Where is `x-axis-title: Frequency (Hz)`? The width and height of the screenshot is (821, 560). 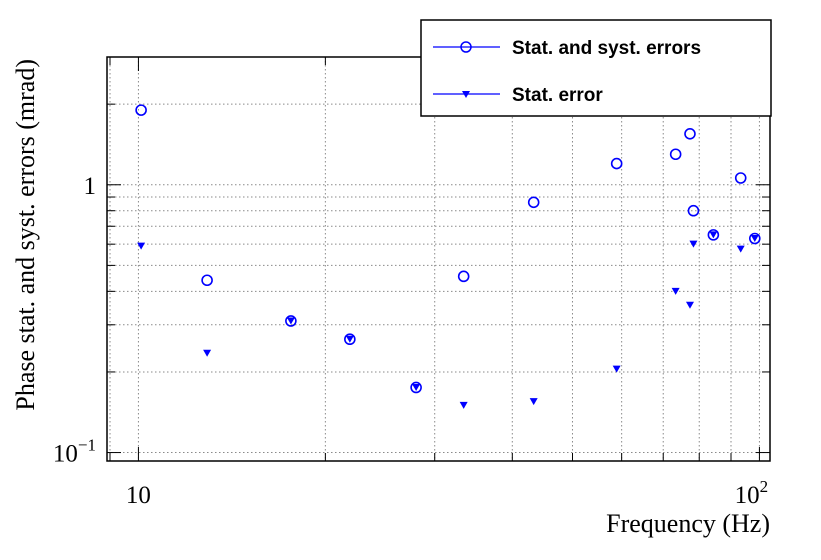 x-axis-title: Frequency (Hz) is located at coordinates (688, 523).